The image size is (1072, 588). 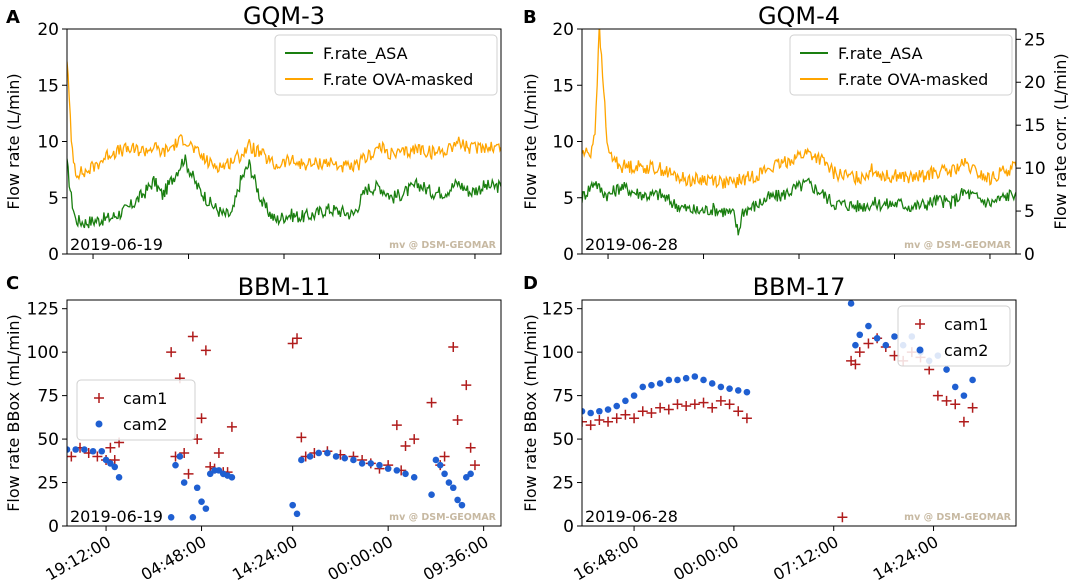 I want to click on x-tick-label: 19:12:00, so click(x=78, y=558).